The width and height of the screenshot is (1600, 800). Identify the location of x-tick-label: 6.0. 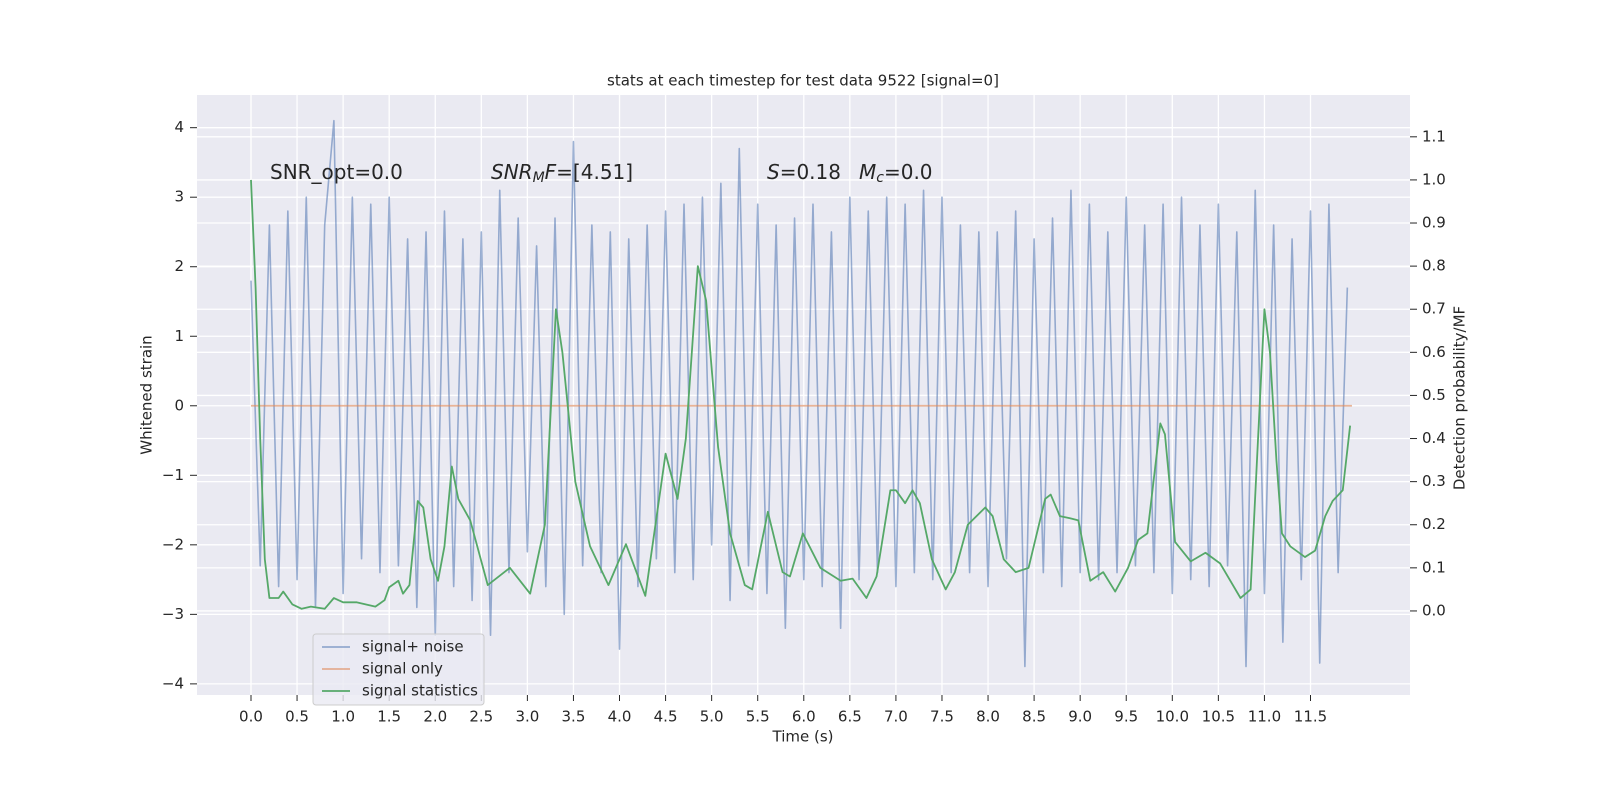
(804, 717).